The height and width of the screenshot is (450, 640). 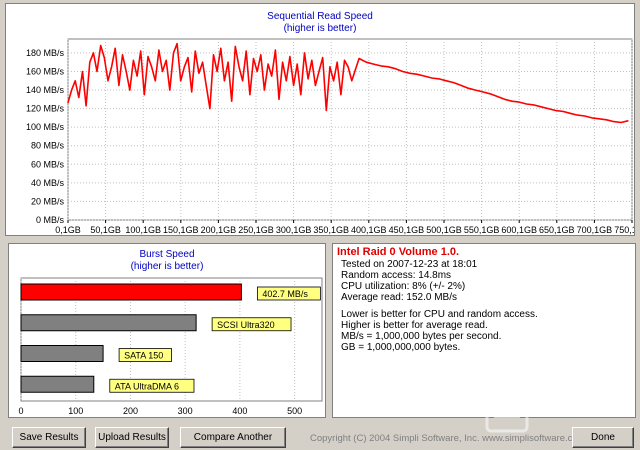 What do you see at coordinates (132, 437) in the screenshot?
I see `upload-results-button: Upload Results` at bounding box center [132, 437].